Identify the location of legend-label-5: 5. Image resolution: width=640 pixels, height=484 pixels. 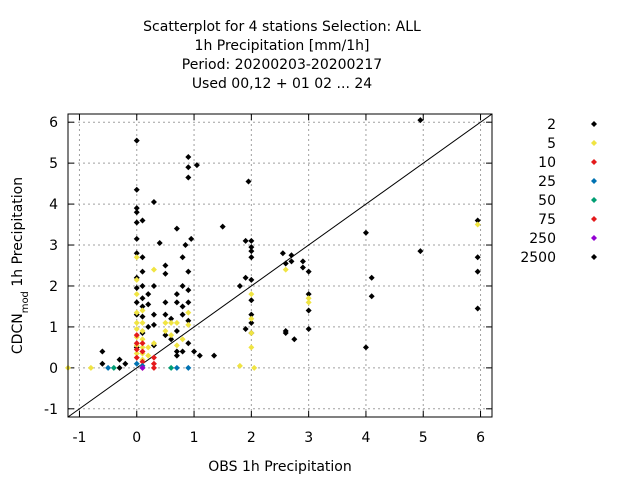
(551, 144).